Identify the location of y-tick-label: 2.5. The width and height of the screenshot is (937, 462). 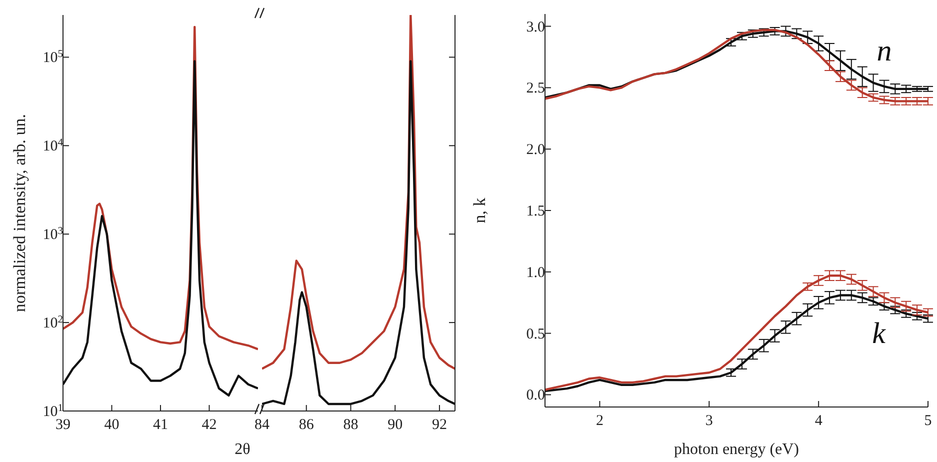
(535, 88).